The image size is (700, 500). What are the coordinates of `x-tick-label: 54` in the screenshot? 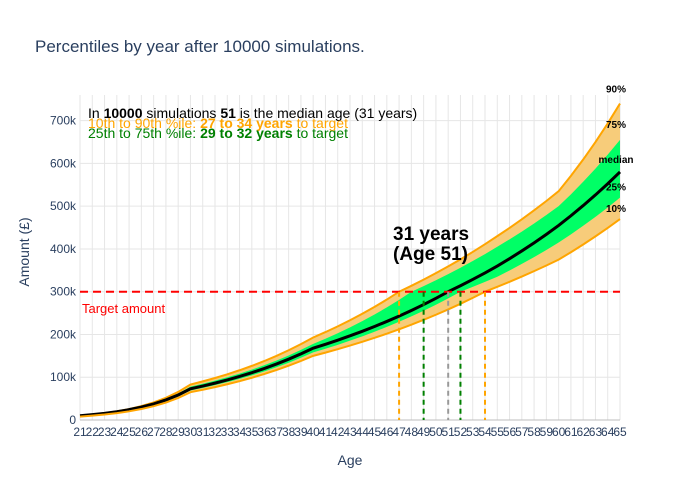 It's located at (485, 432).